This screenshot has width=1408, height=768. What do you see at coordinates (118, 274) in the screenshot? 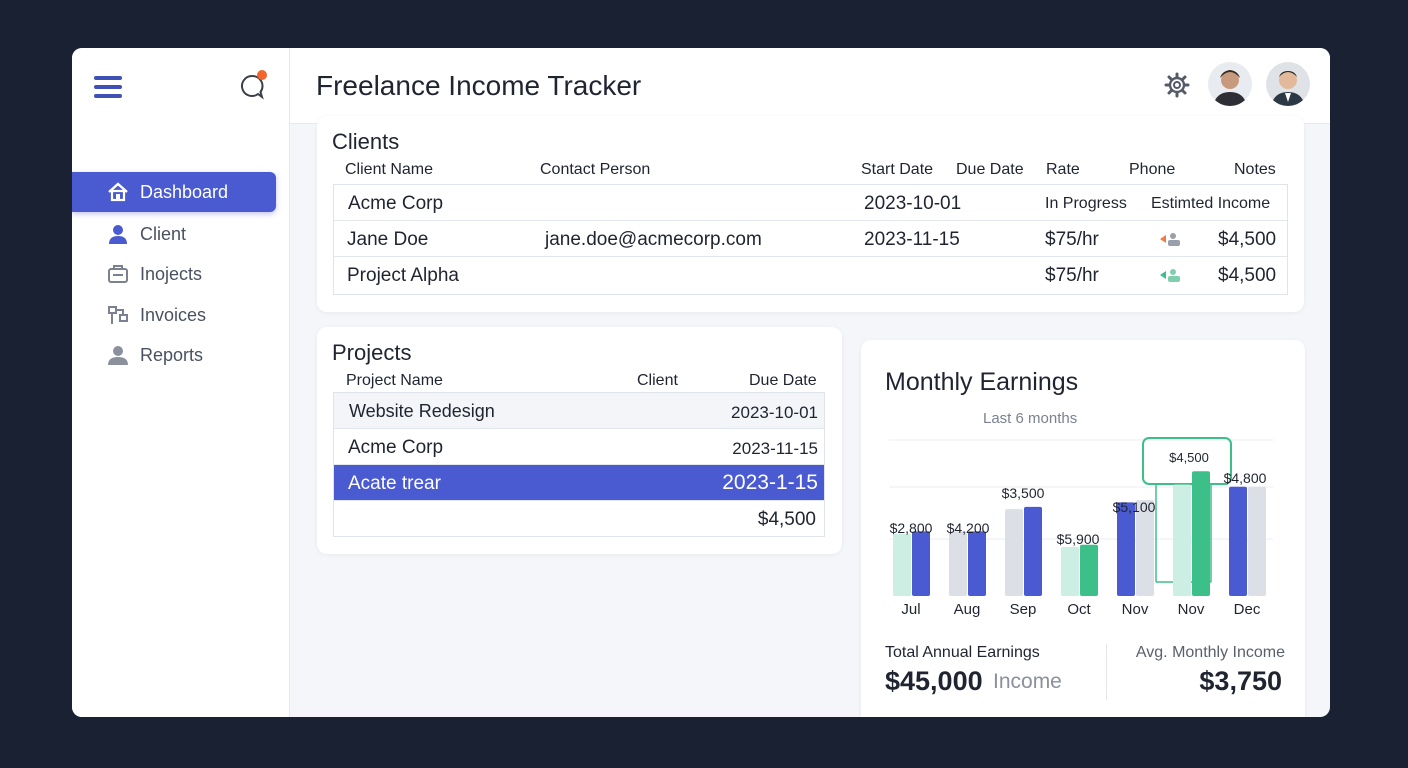
I see `briefcase-icon` at bounding box center [118, 274].